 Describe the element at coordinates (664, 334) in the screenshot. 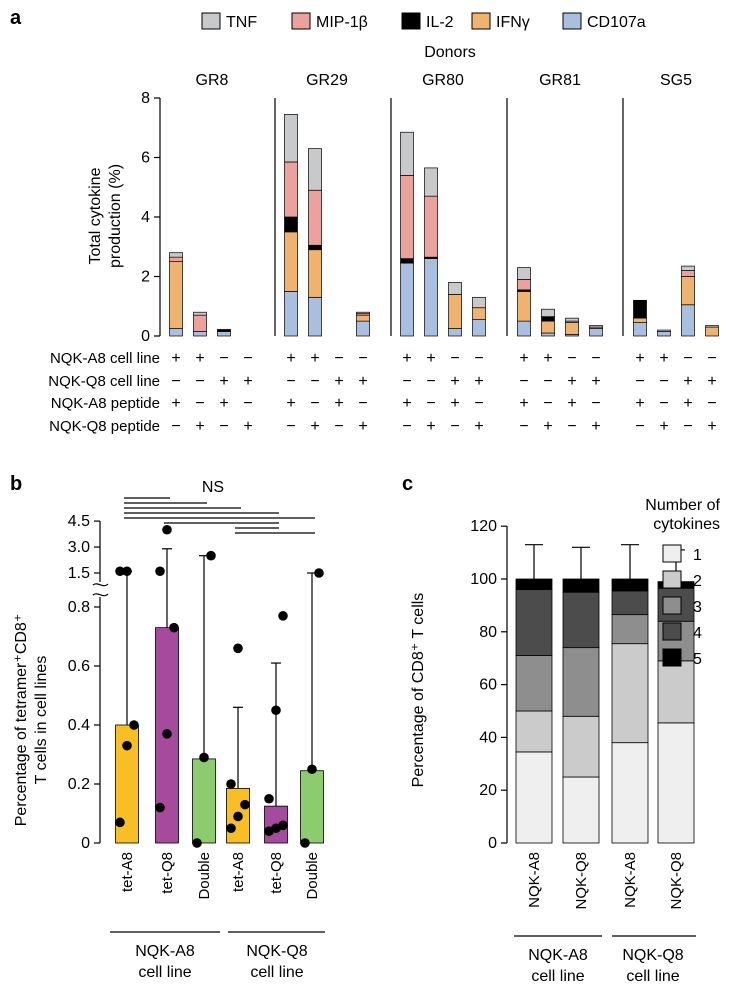

I see `bar-seg-SG5-1-cd107a` at that location.